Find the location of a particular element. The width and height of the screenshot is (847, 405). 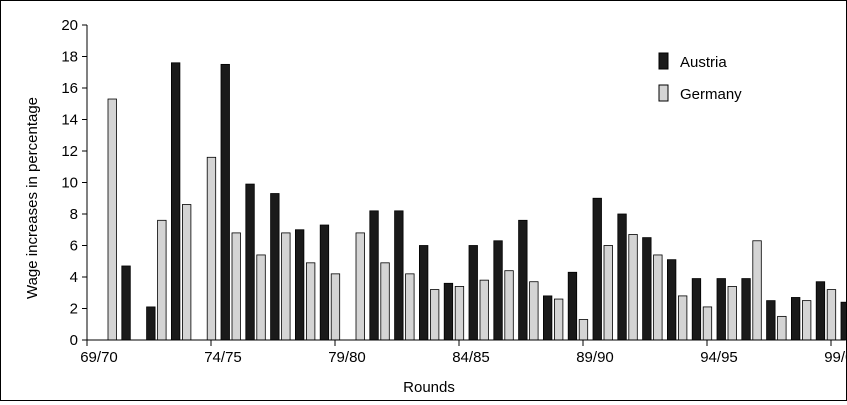

y-tick-label: 10 is located at coordinates (69, 183).